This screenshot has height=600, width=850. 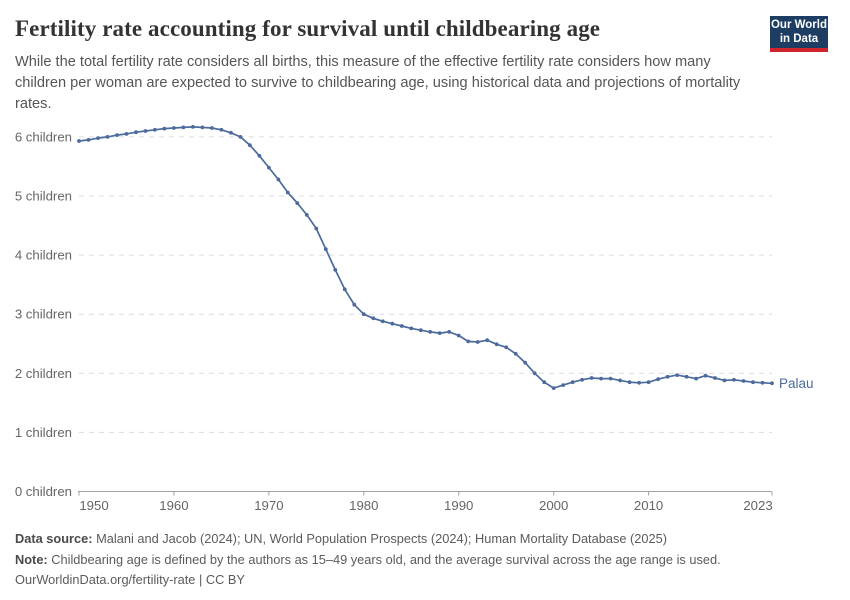 I want to click on x-tick-label: 1980, so click(x=363, y=505).